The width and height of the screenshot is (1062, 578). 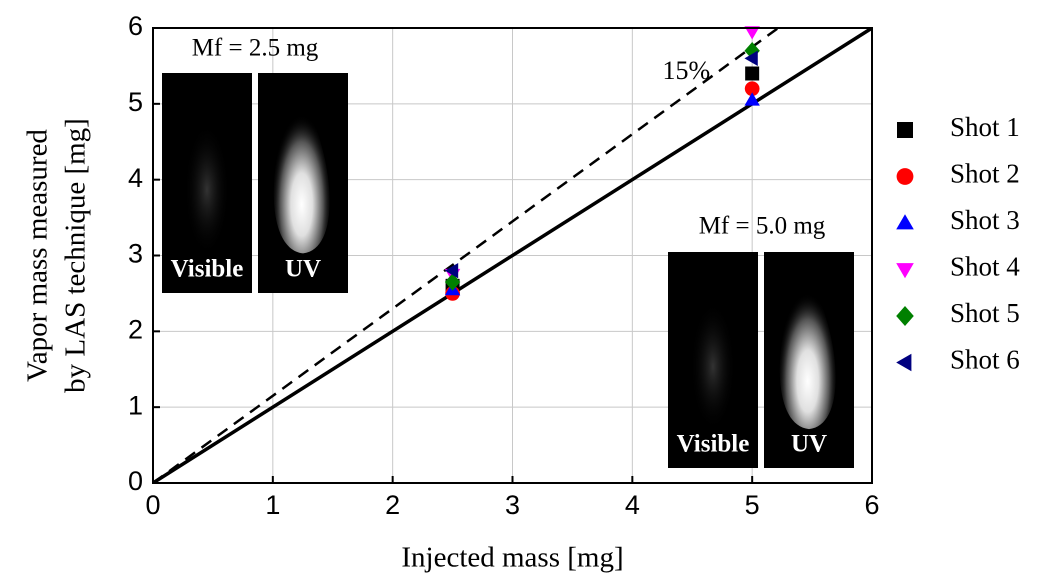 I want to click on x-tick-label: 5, so click(x=752, y=505).